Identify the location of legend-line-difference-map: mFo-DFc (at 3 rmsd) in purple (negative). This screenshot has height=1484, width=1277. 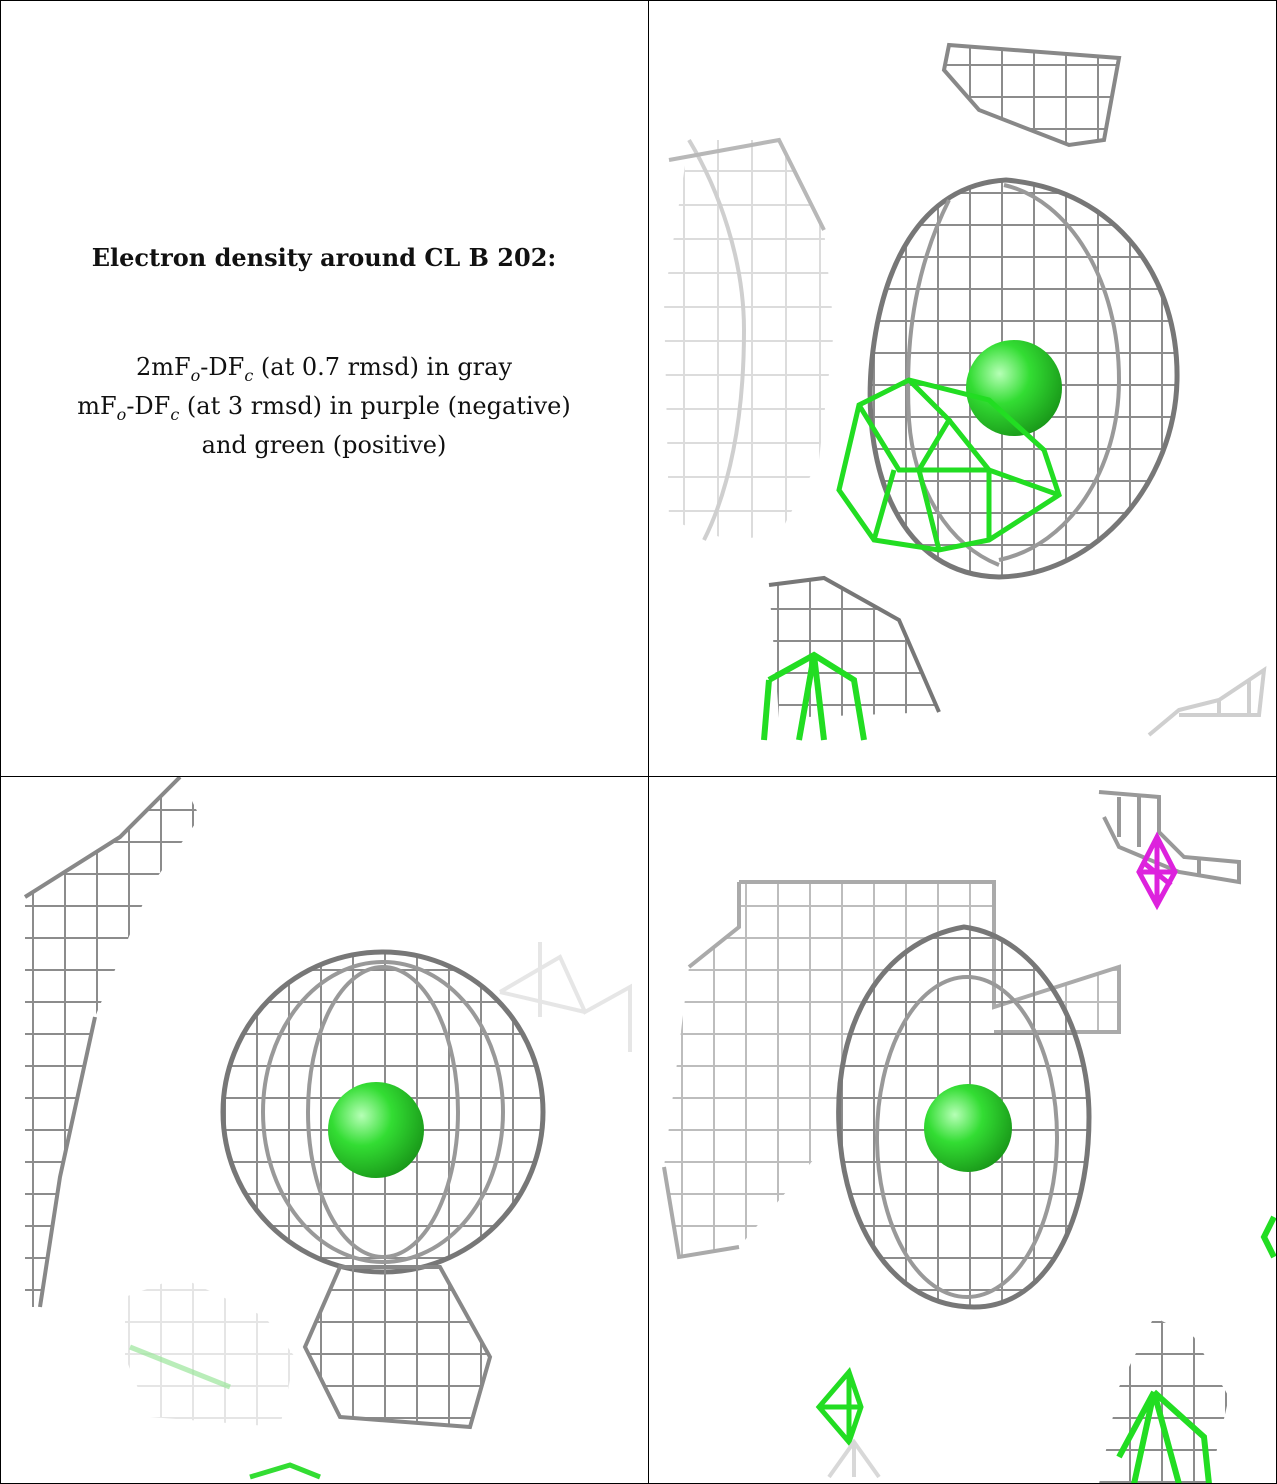
(324, 407).